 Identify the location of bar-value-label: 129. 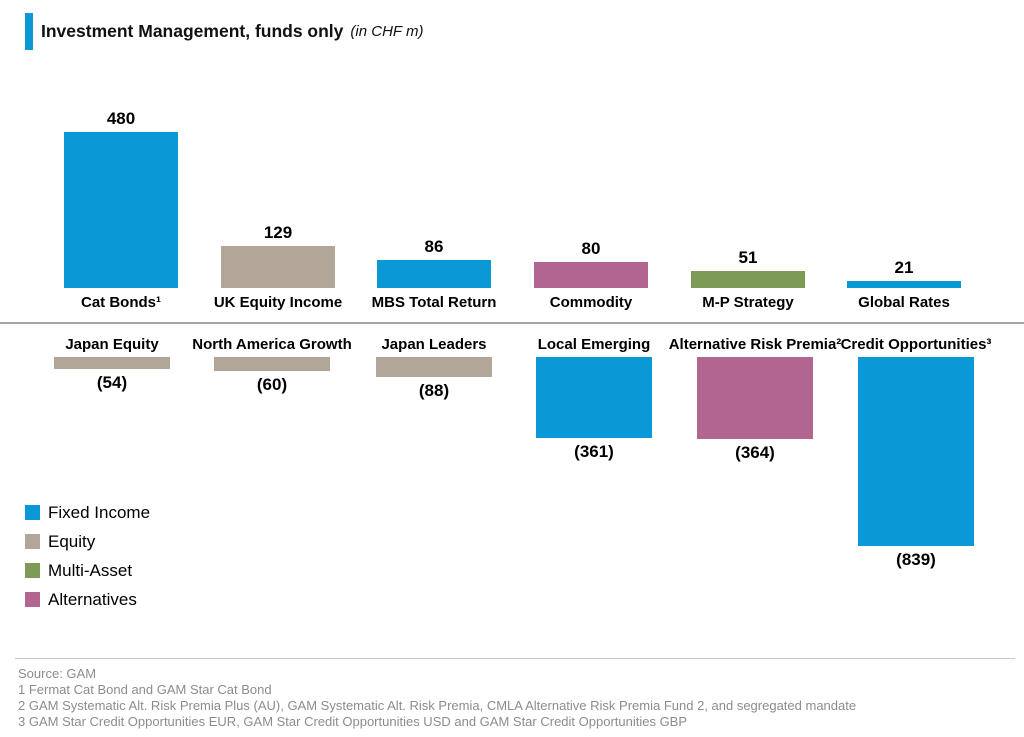
(278, 232).